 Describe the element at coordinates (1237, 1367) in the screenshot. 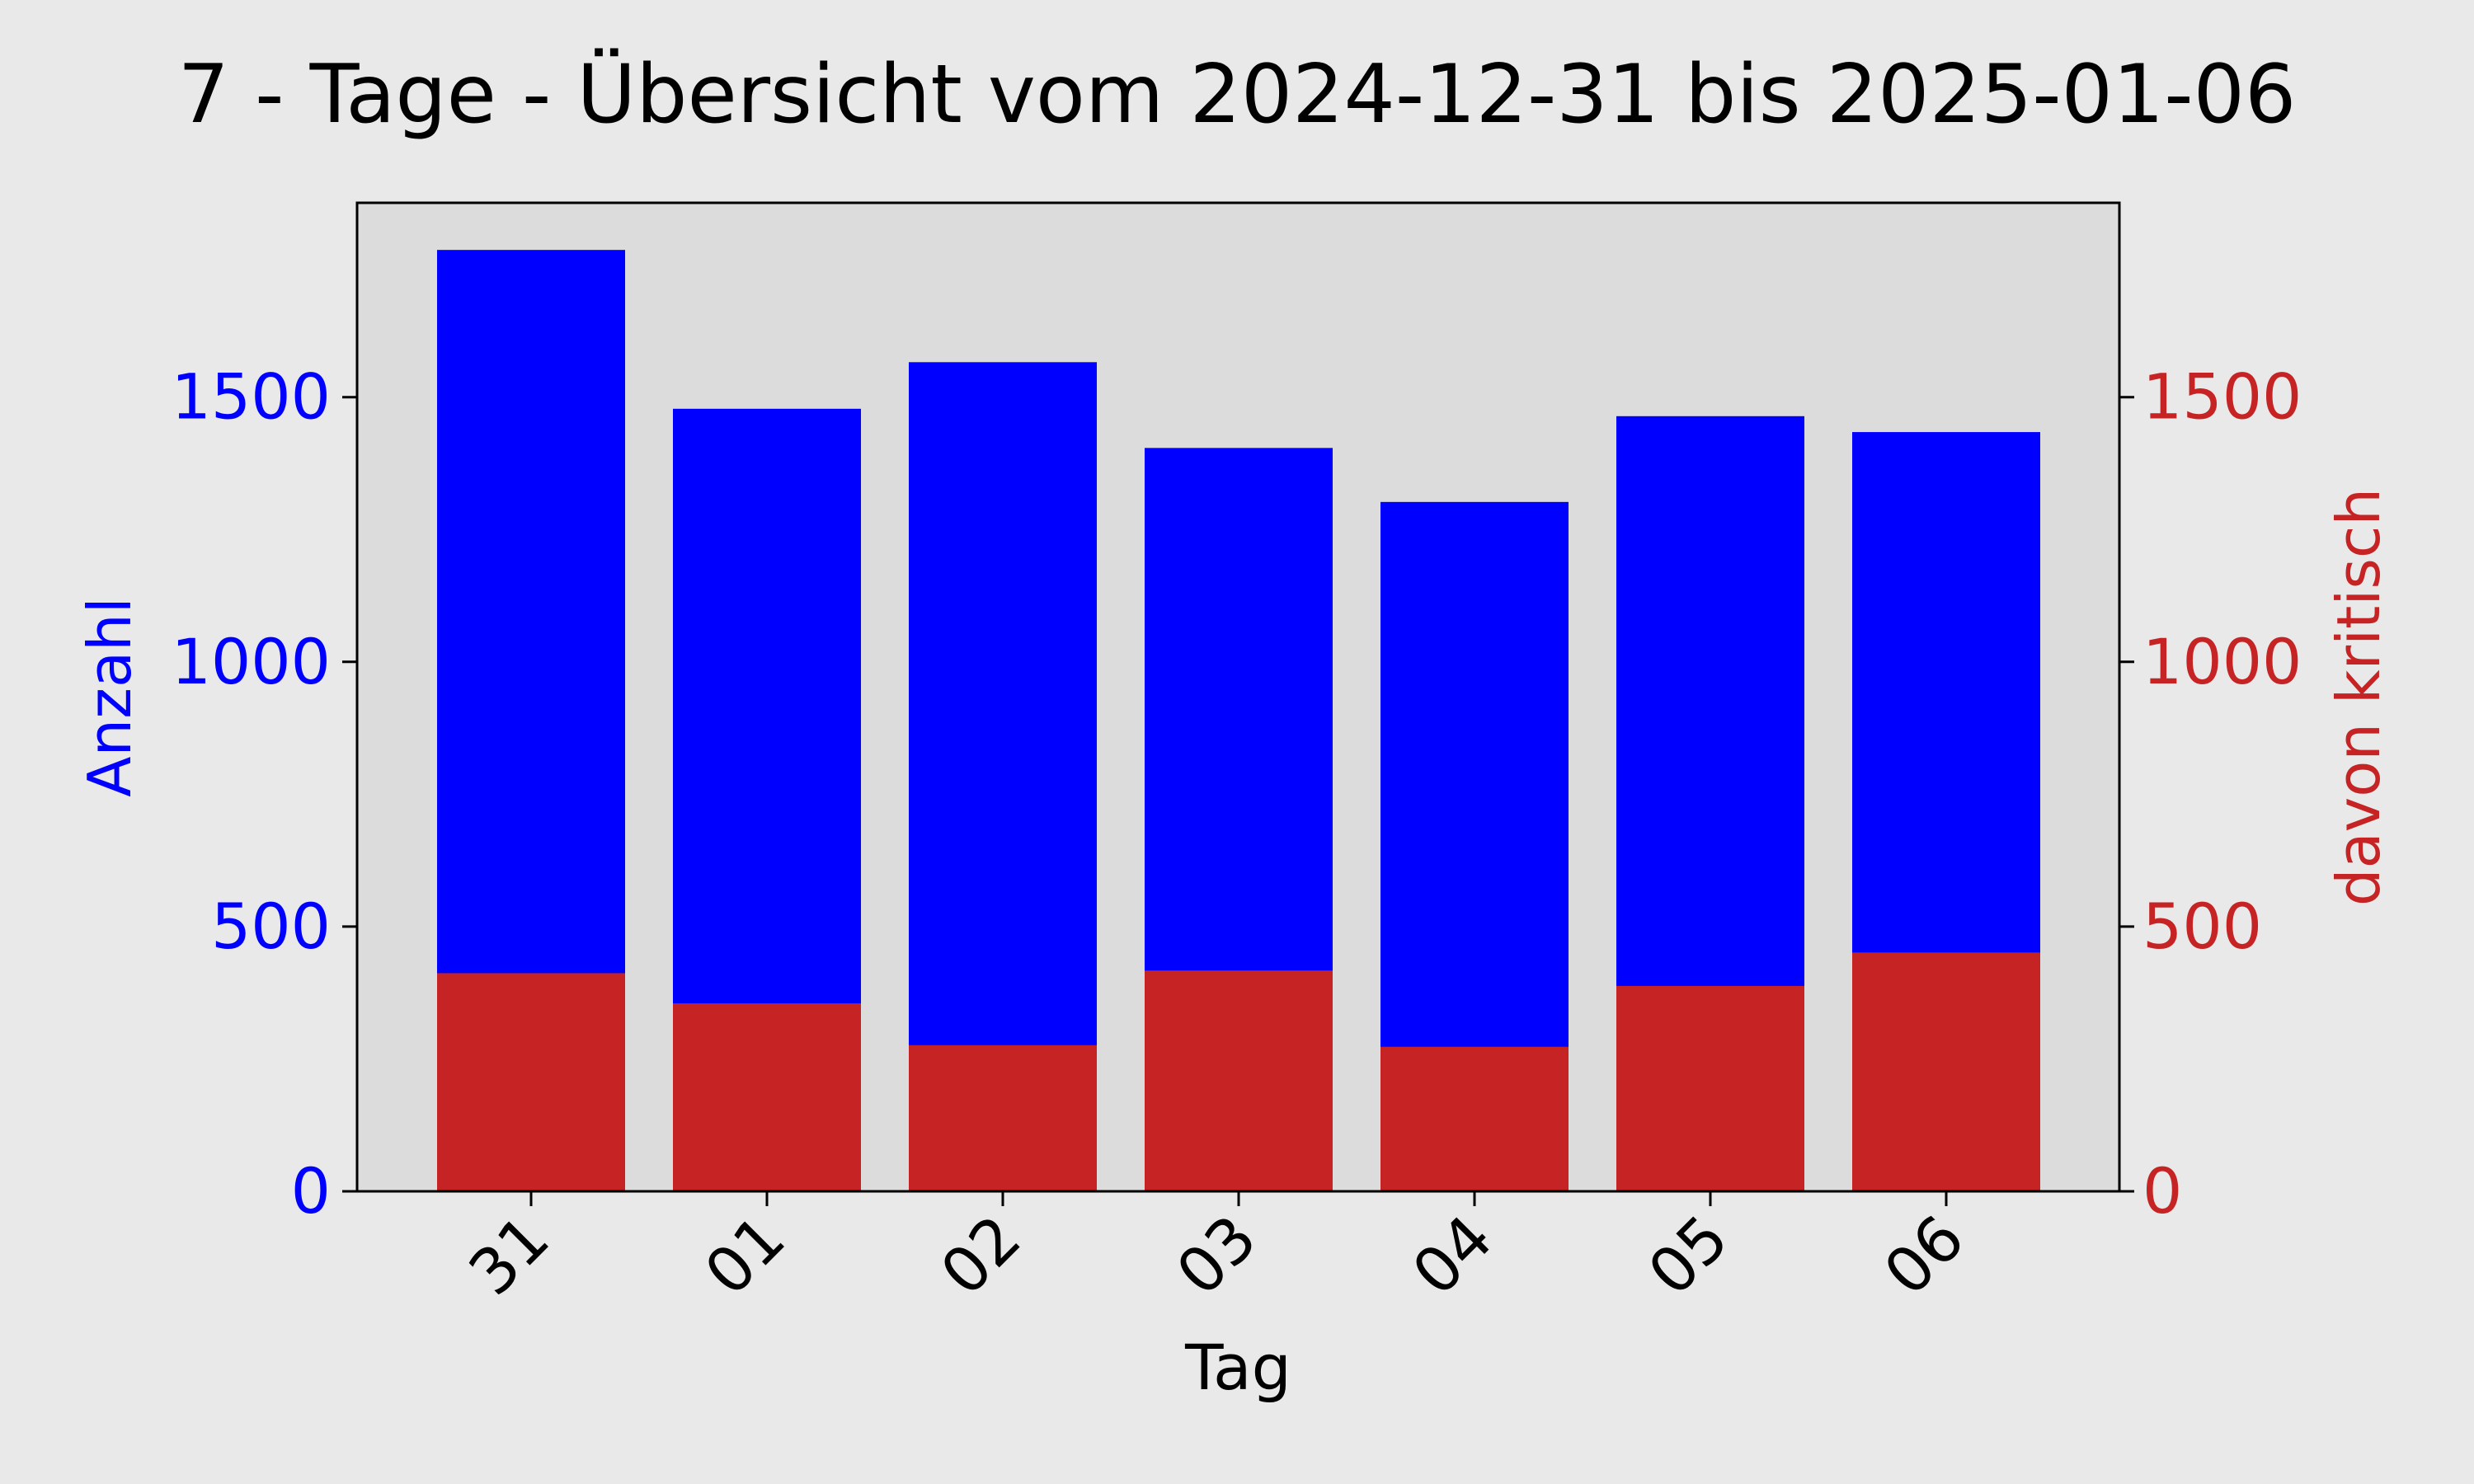

I see `x-axis-label: Tag` at that location.